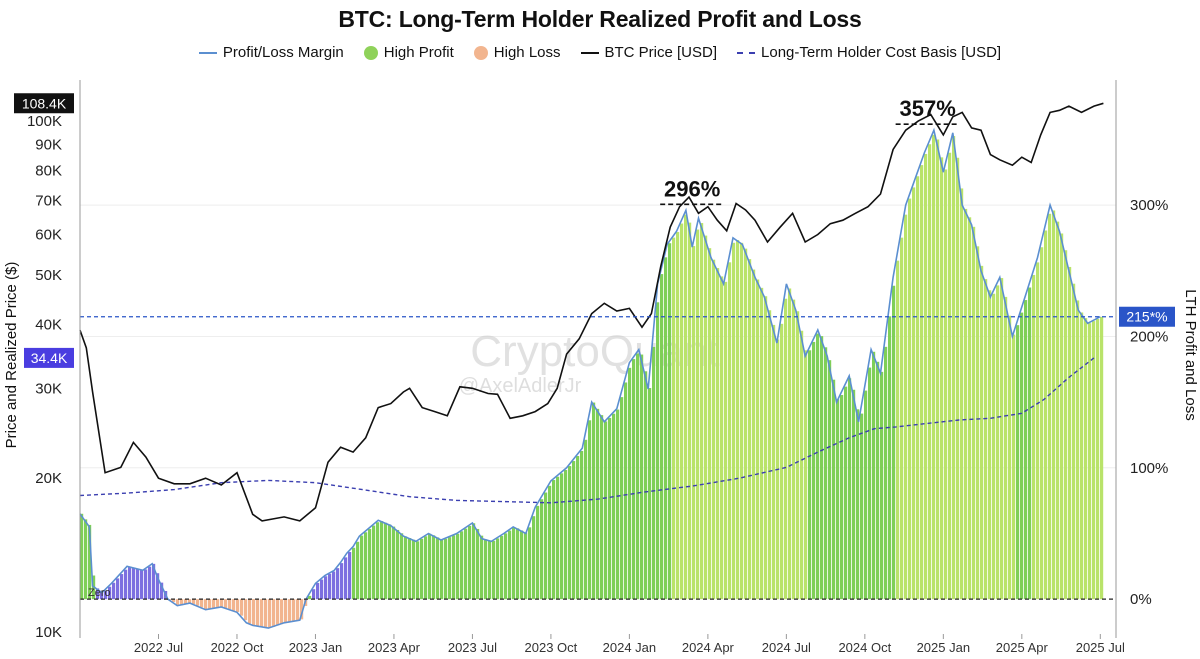 The height and width of the screenshot is (659, 1200). What do you see at coordinates (630, 647) in the screenshot?
I see `x-tick-6: 2024 Jan` at bounding box center [630, 647].